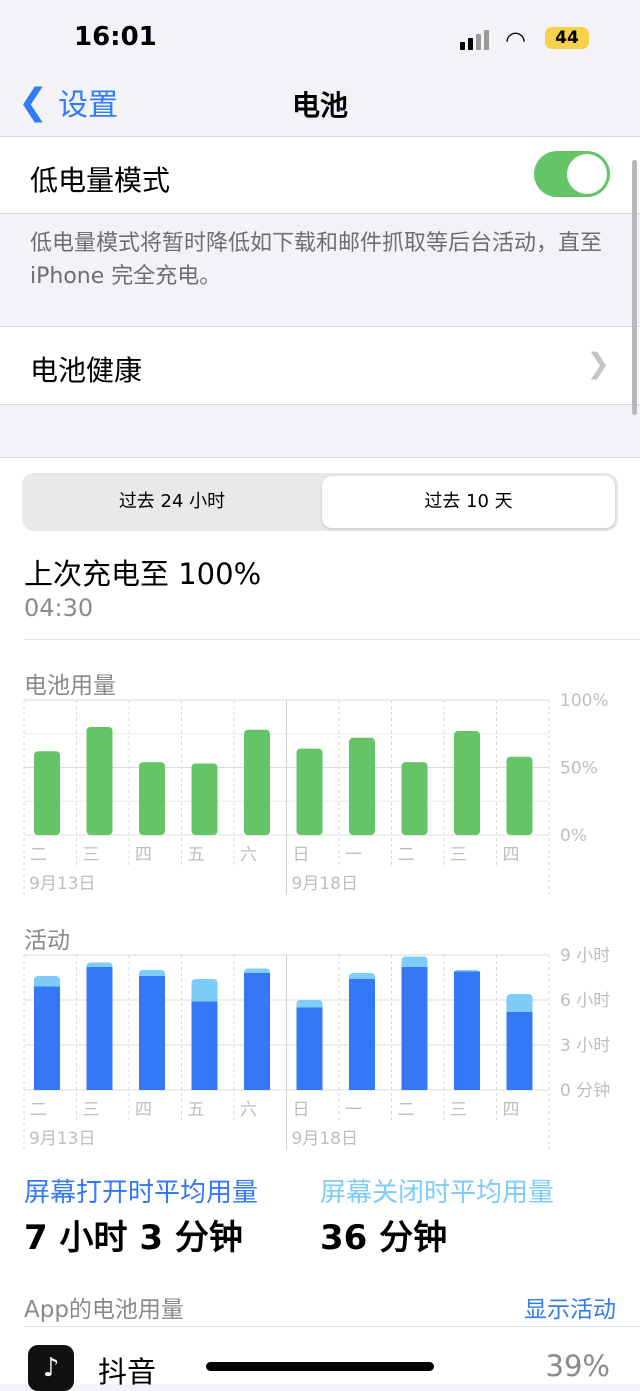 The height and width of the screenshot is (1391, 640). What do you see at coordinates (127, 1372) in the screenshot?
I see `app-name: 抖音` at bounding box center [127, 1372].